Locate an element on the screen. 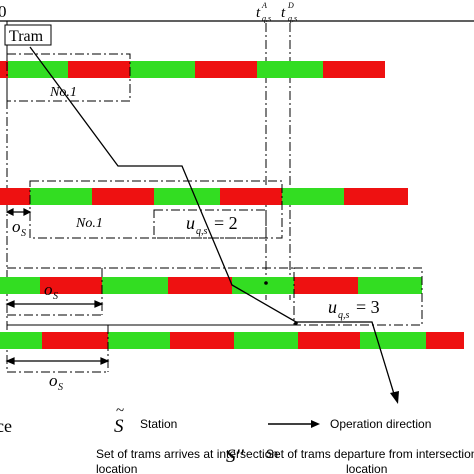 Image resolution: width=474 pixels, height=474 pixels. legend-arrives-line1: Set of trams arrives at intersection is located at coordinates (187, 454).